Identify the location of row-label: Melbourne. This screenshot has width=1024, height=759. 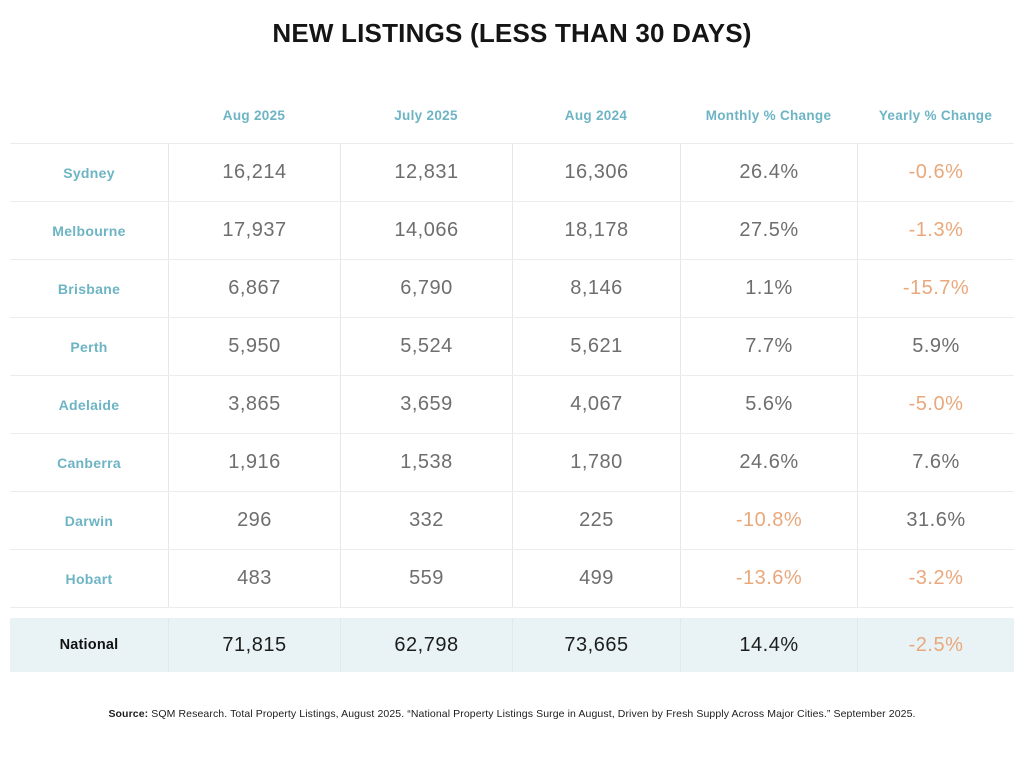
(89, 230).